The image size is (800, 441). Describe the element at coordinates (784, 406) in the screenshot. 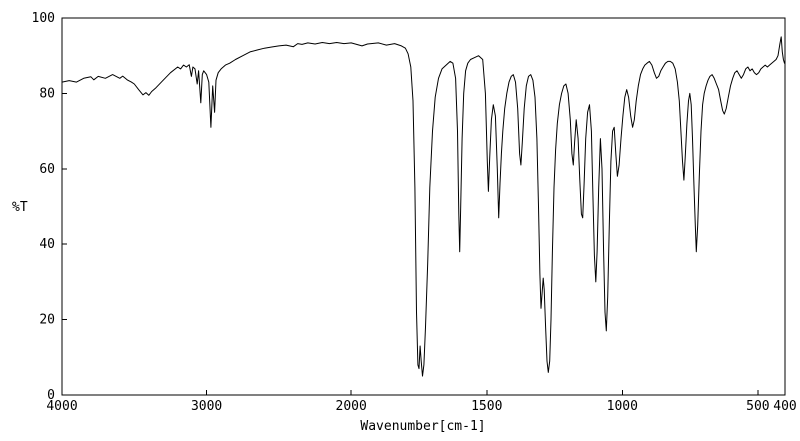

I see `x-tick-label: 400` at that location.